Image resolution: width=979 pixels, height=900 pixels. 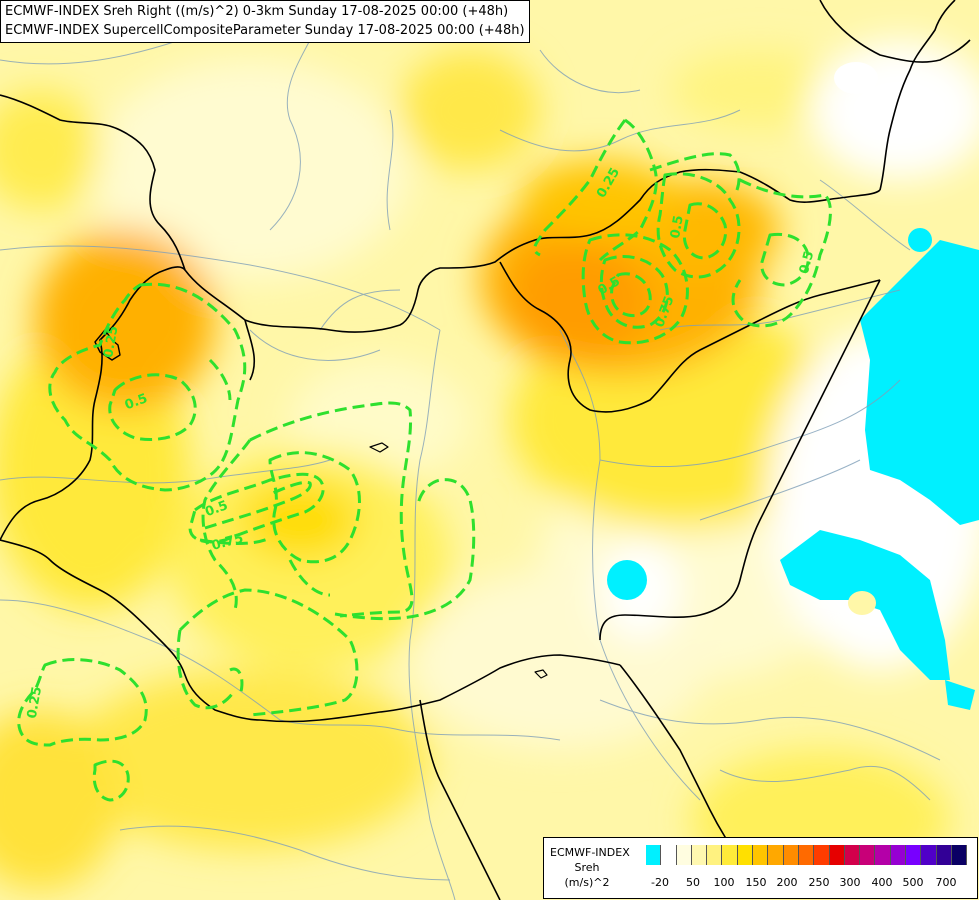 I want to click on legend-tick-label: 250, so click(x=819, y=882).